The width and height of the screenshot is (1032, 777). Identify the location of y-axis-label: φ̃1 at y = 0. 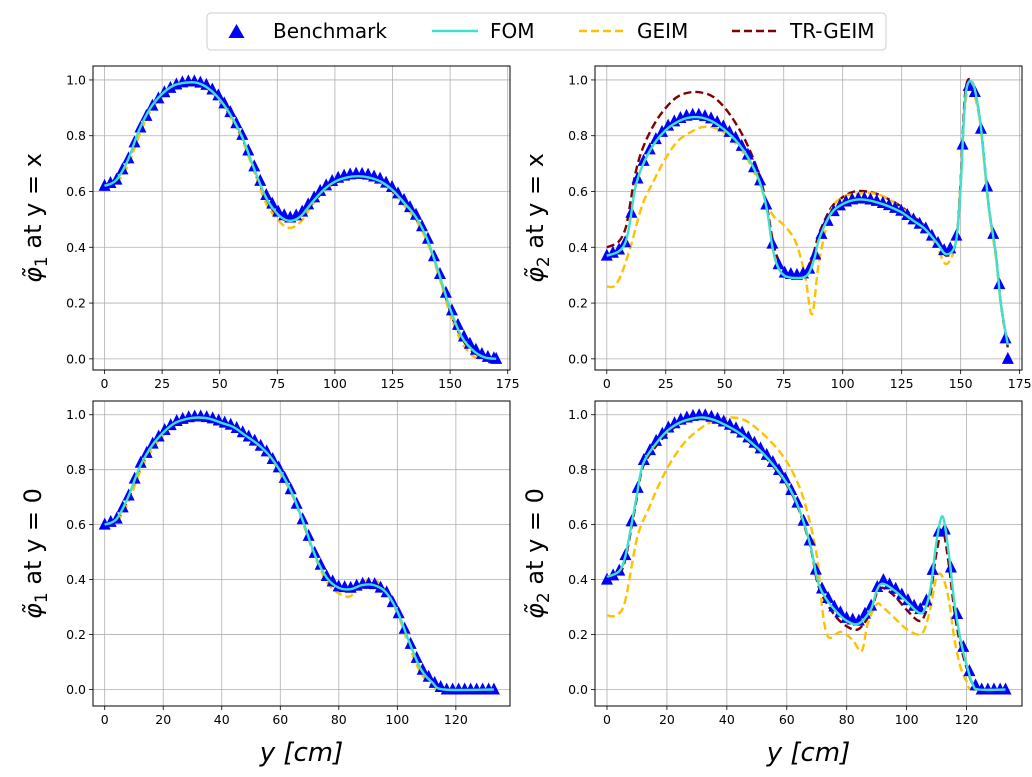
(35, 553).